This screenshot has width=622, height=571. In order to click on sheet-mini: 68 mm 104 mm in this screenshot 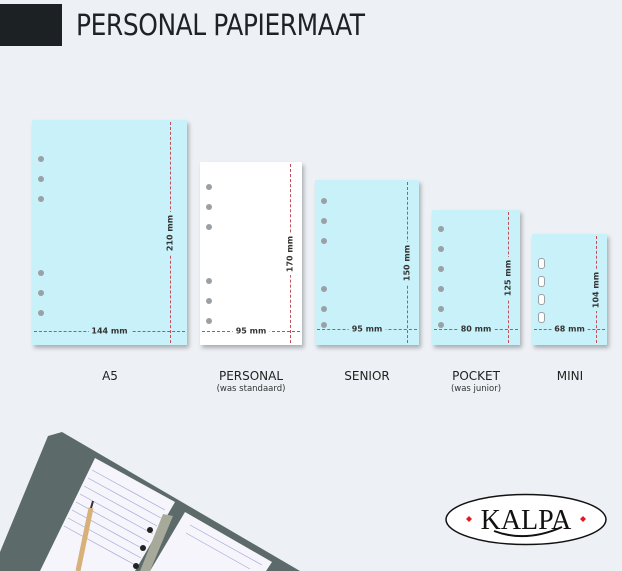, I will do `click(569, 289)`.